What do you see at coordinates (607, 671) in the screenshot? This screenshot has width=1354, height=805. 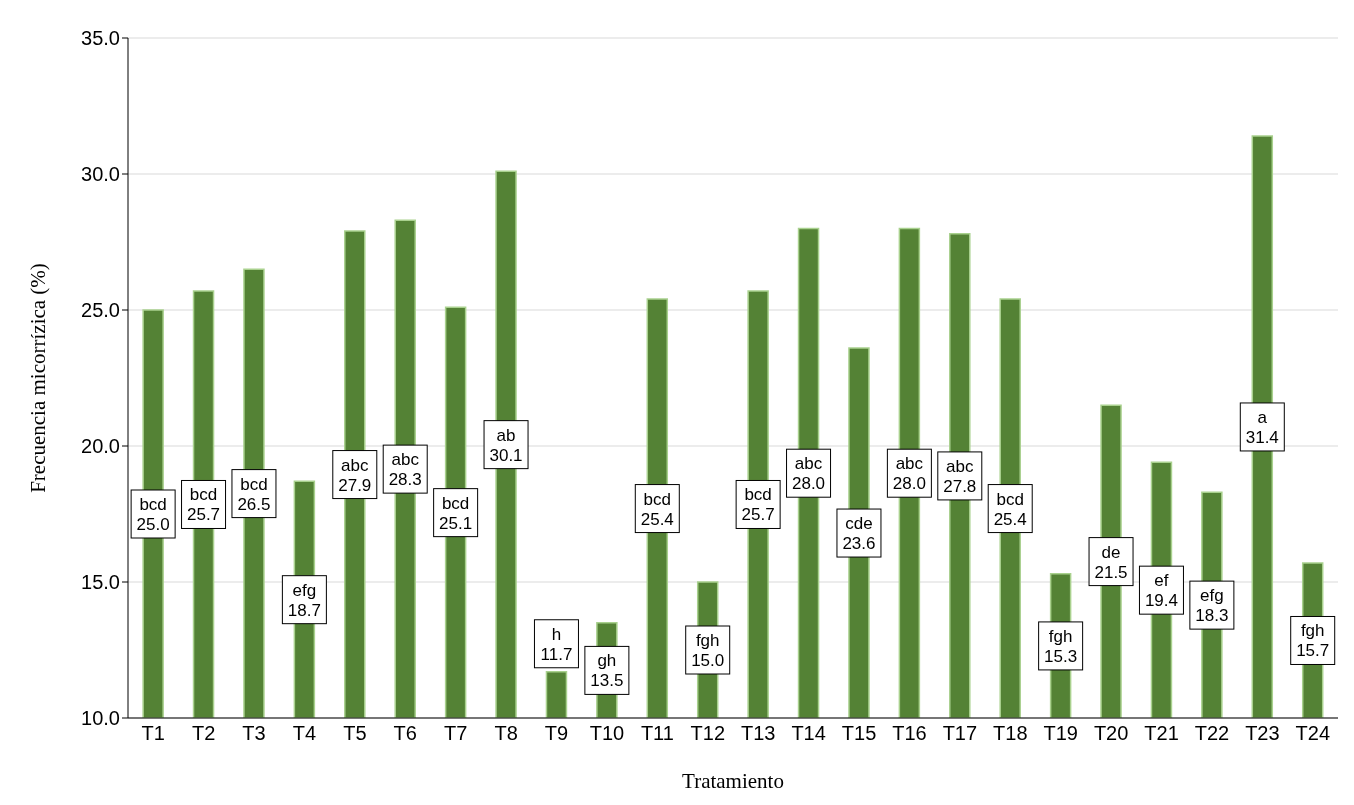 I see `data-label: gh 13.5` at bounding box center [607, 671].